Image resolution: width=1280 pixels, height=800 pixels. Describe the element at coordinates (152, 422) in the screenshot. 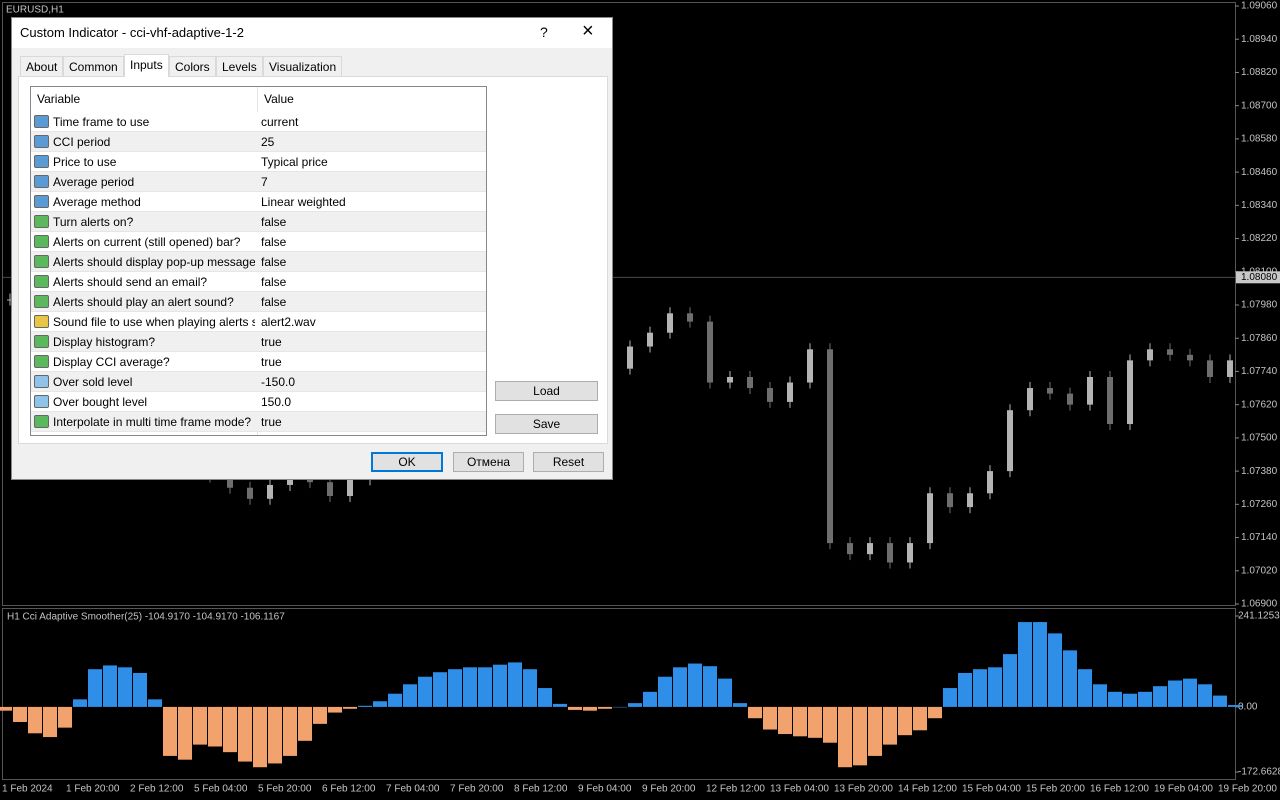

I see `param-name: Interpolate in multi time frame mode?` at that location.